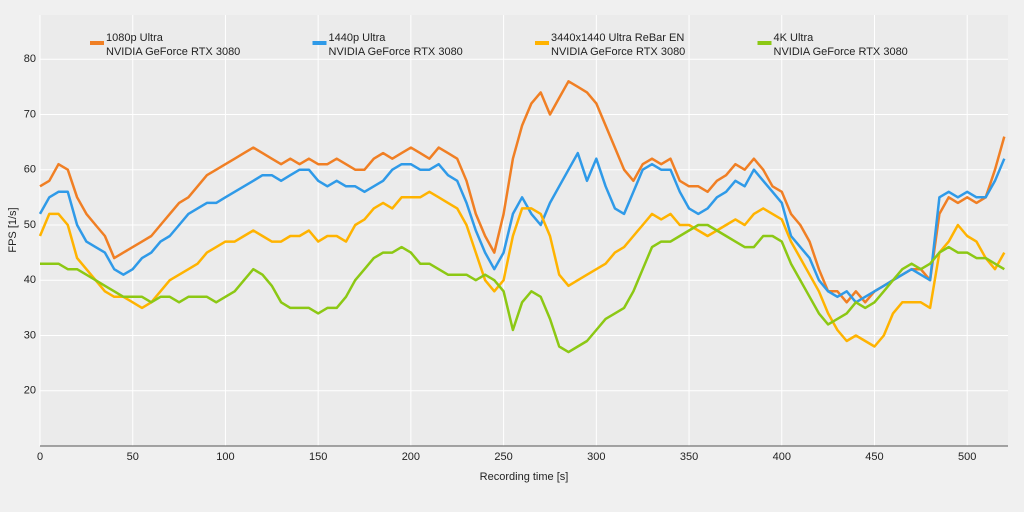 The height and width of the screenshot is (512, 1024). I want to click on y-tick-label: 20, so click(30, 391).